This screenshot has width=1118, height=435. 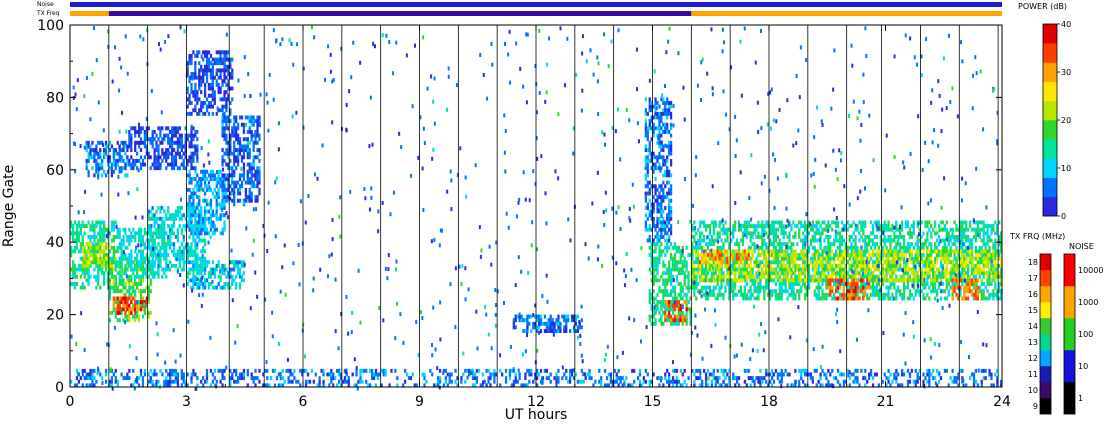 I want to click on status-bars: Noise TX Freq, so click(x=519, y=9).